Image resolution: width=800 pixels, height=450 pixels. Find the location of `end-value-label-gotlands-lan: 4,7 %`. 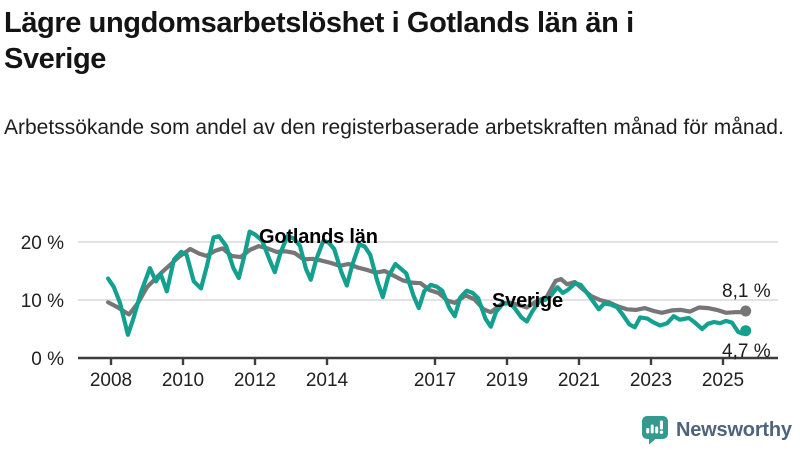

end-value-label-gotlands-lan: 4,7 % is located at coordinates (746, 351).